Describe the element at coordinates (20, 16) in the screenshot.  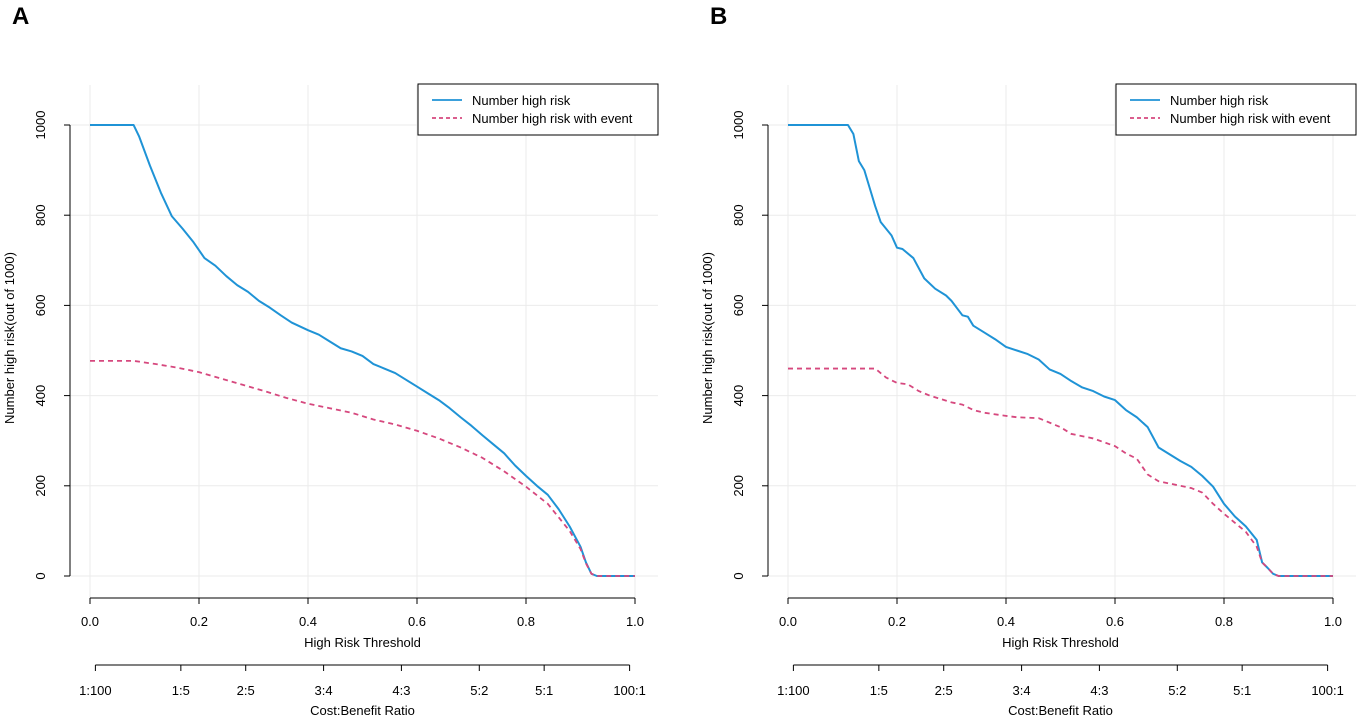
I see `panel-letter: A` at that location.